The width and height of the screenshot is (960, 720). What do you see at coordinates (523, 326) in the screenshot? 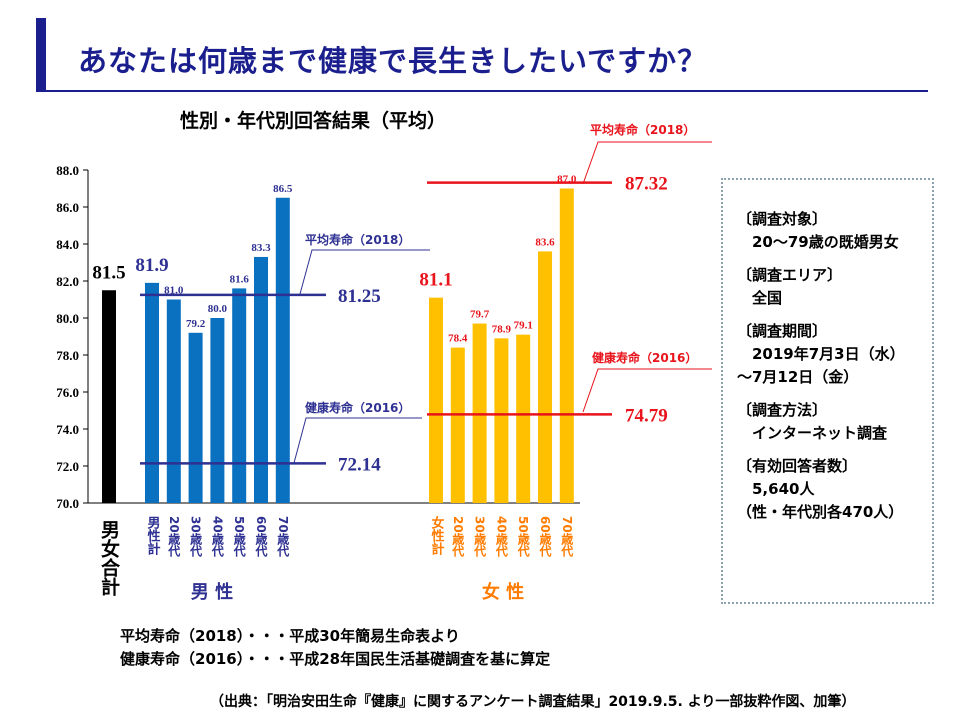
I see `female-data-label: 79.1` at bounding box center [523, 326].